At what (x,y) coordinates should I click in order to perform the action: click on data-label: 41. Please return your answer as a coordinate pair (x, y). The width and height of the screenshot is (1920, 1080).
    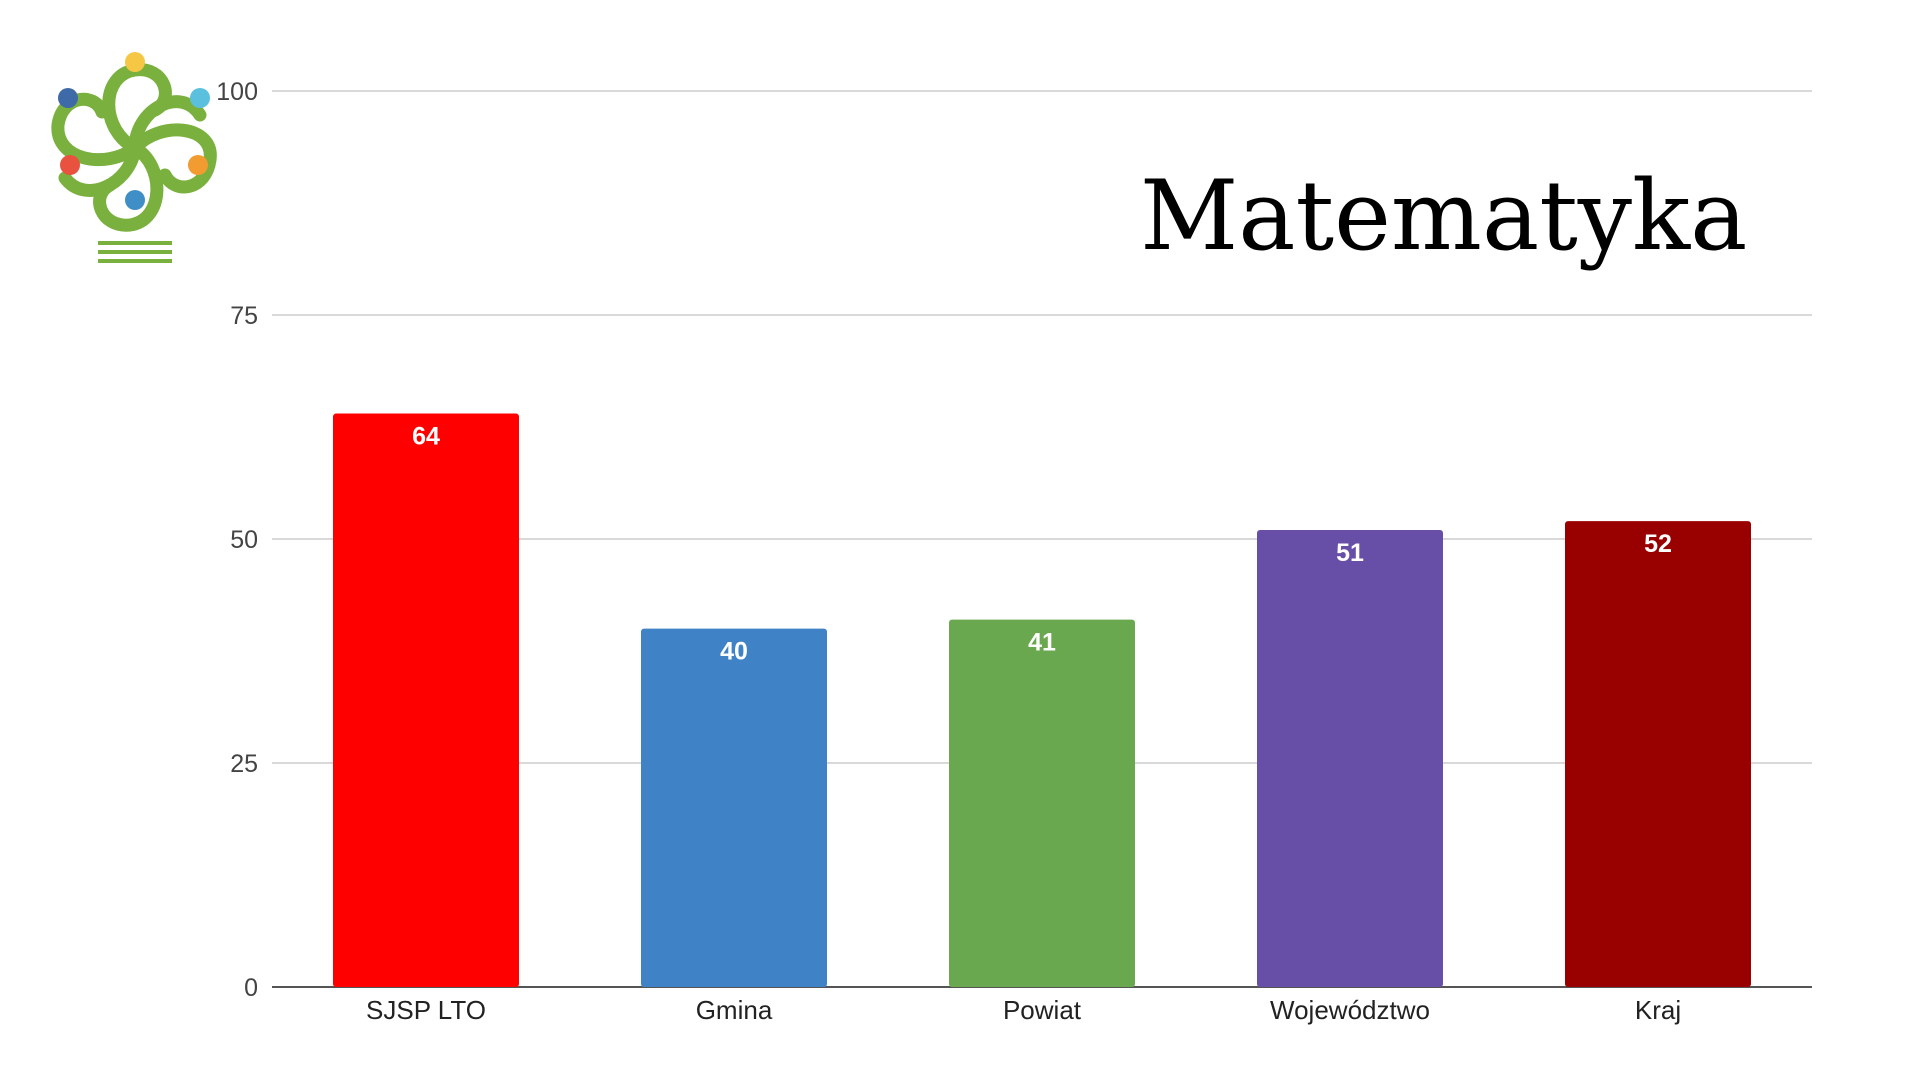
    Looking at the image, I should click on (1042, 643).